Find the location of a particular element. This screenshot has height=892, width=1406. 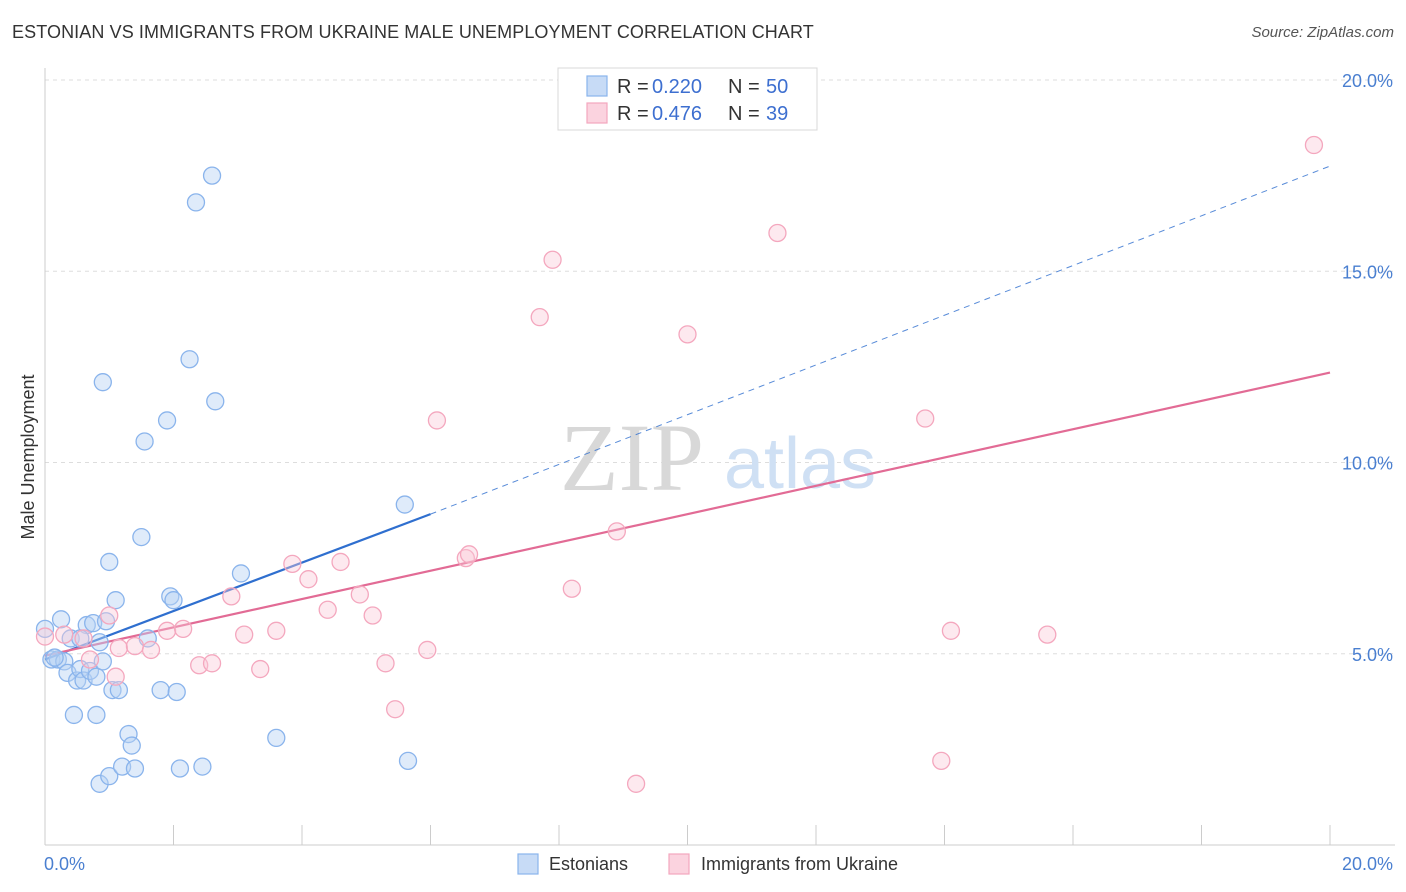

watermark: ZIP atlas is located at coordinates (718, 457).